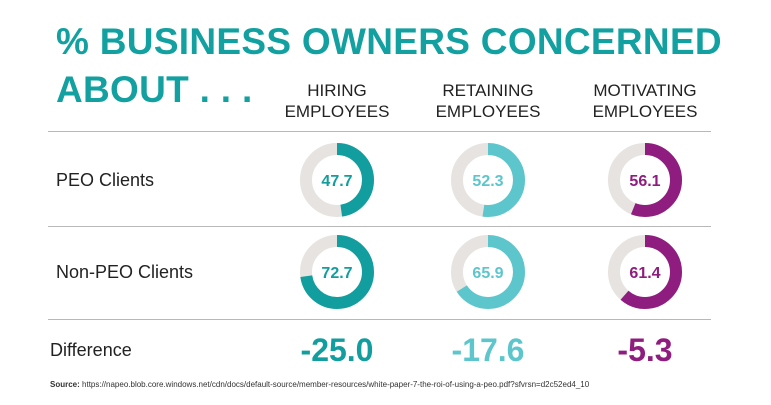 The width and height of the screenshot is (771, 405). What do you see at coordinates (125, 272) in the screenshot?
I see `row-label-non-peo: Non-PEO Clients` at bounding box center [125, 272].